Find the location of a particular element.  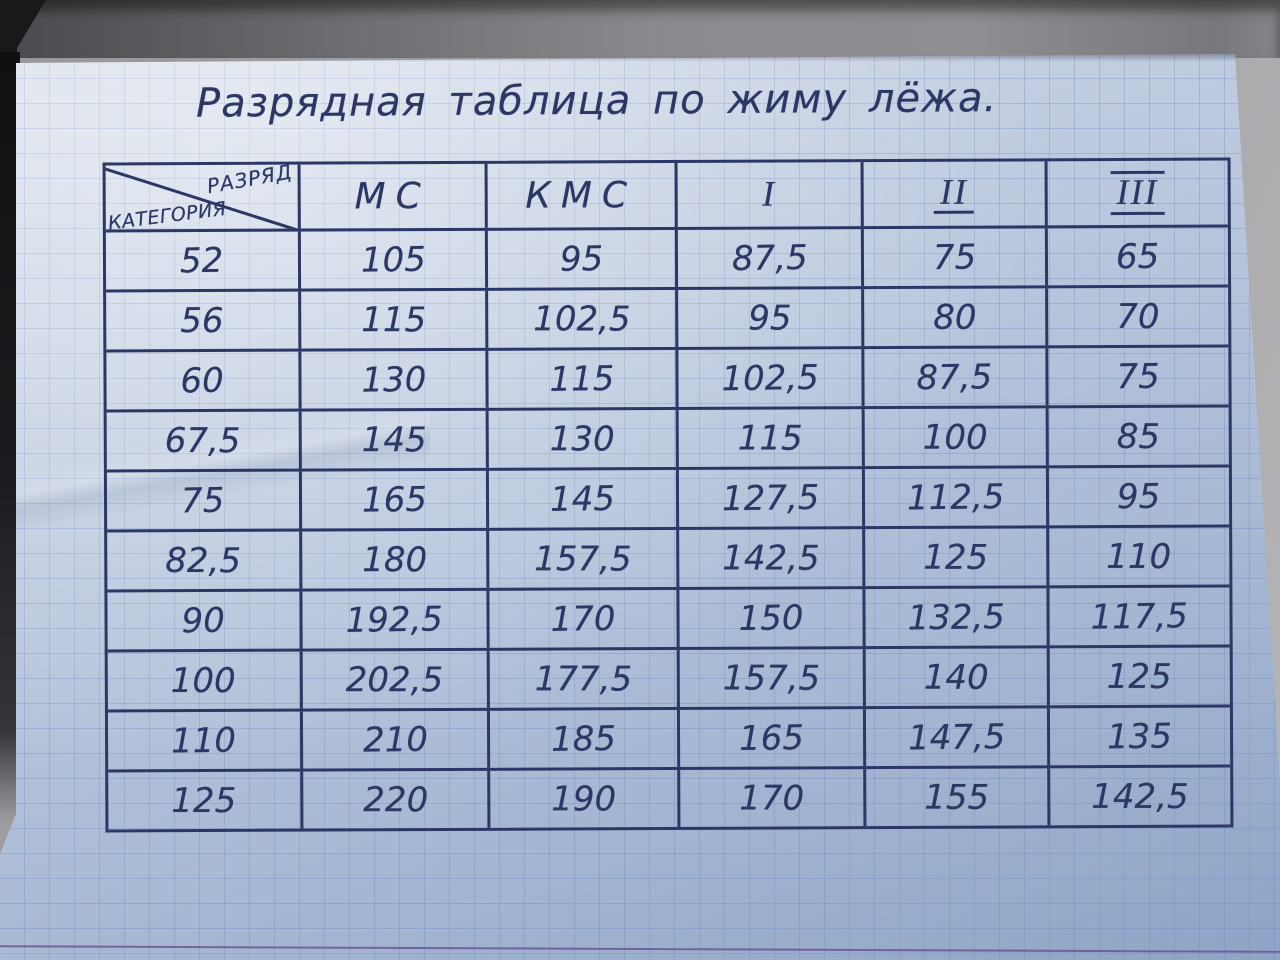

table-row: 110 210 185 165 147,5 135 is located at coordinates (669, 737).